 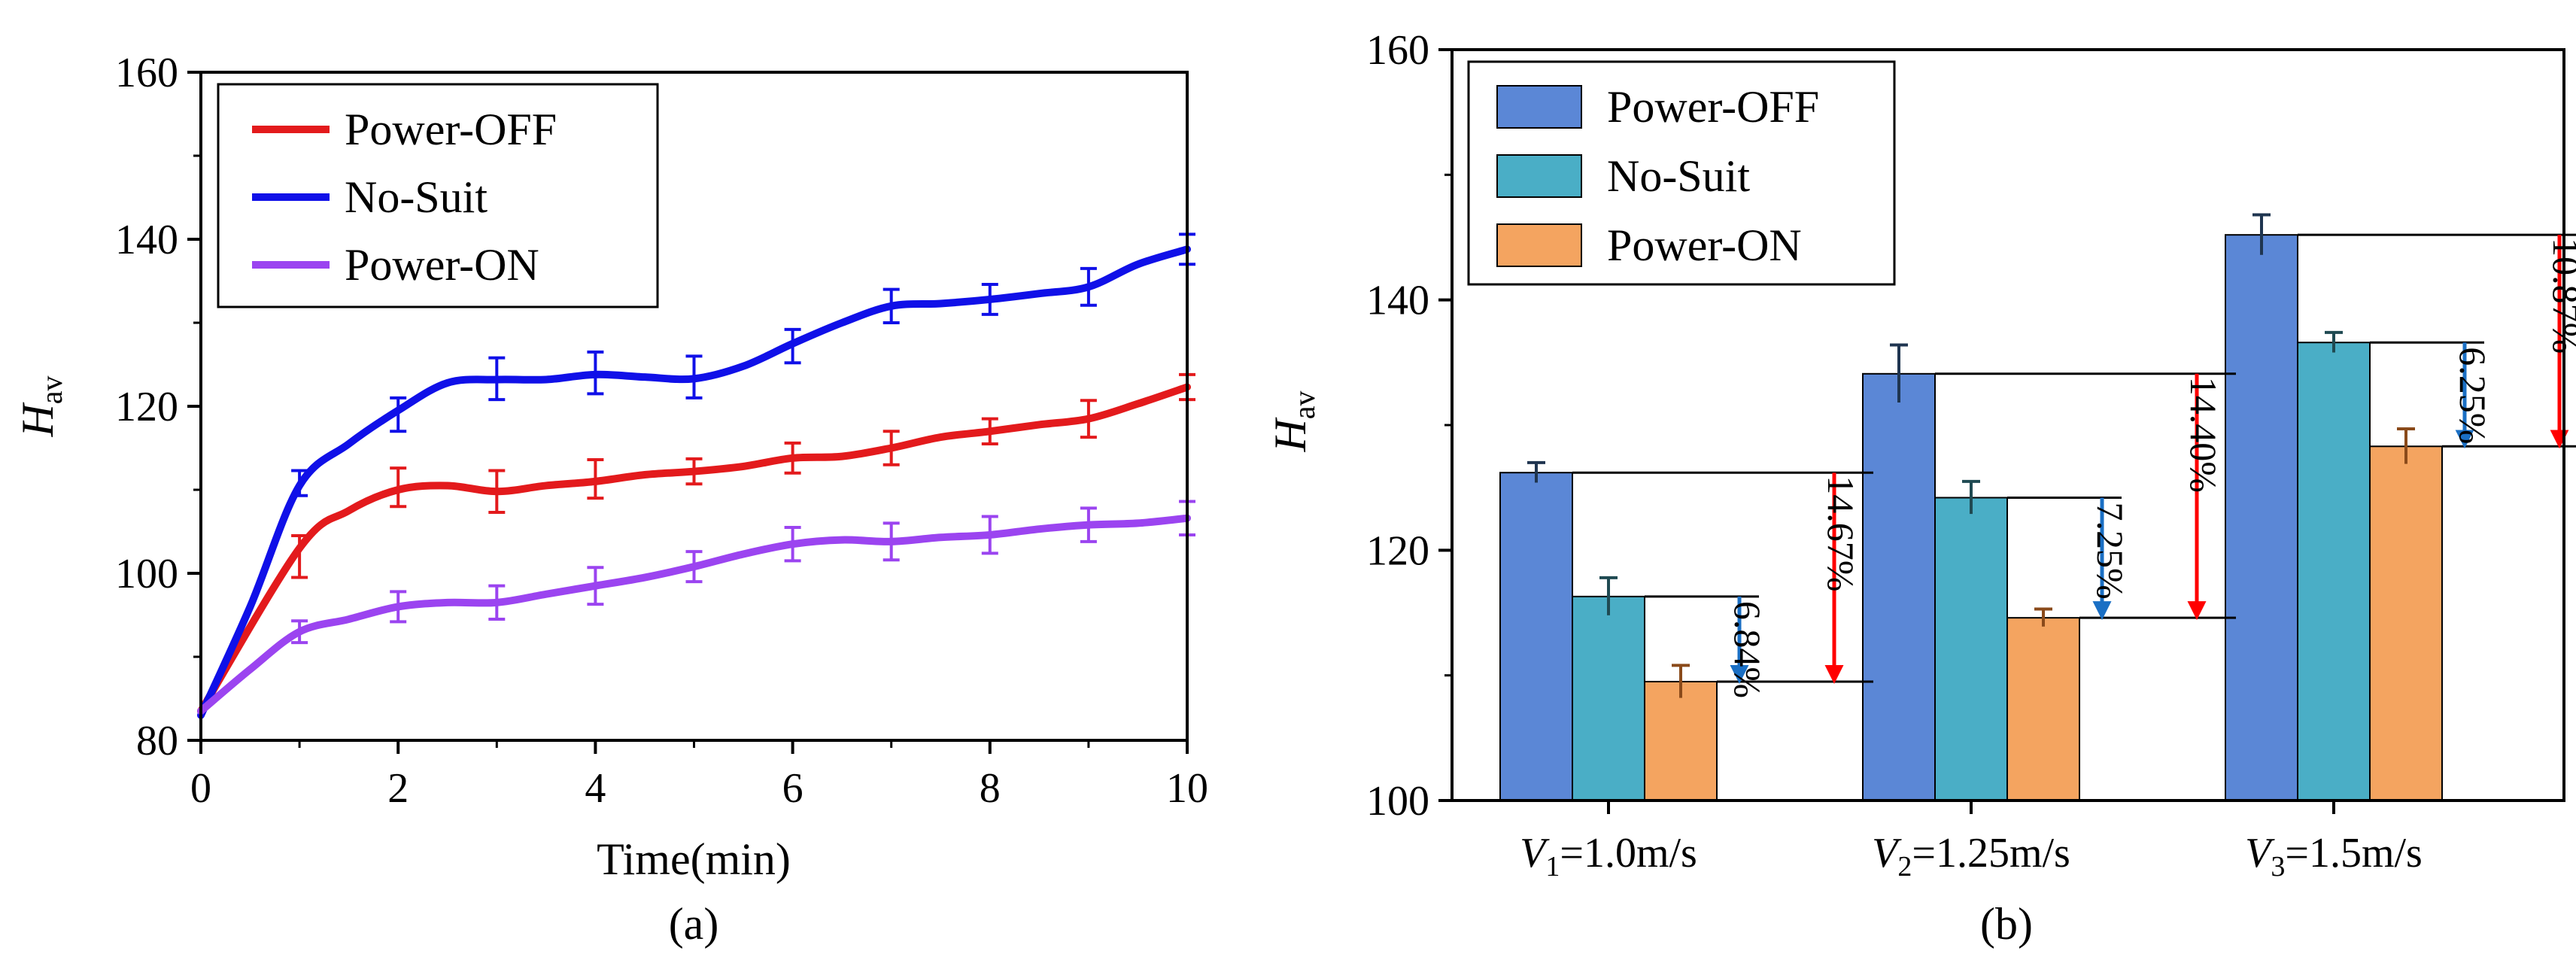 I want to click on chart-a-line-power-off, so click(x=694, y=549).